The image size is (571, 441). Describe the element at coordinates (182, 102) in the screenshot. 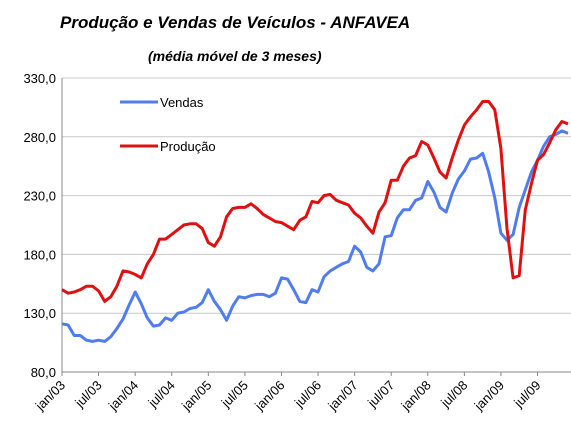

I see `legend-label: Vendas` at that location.